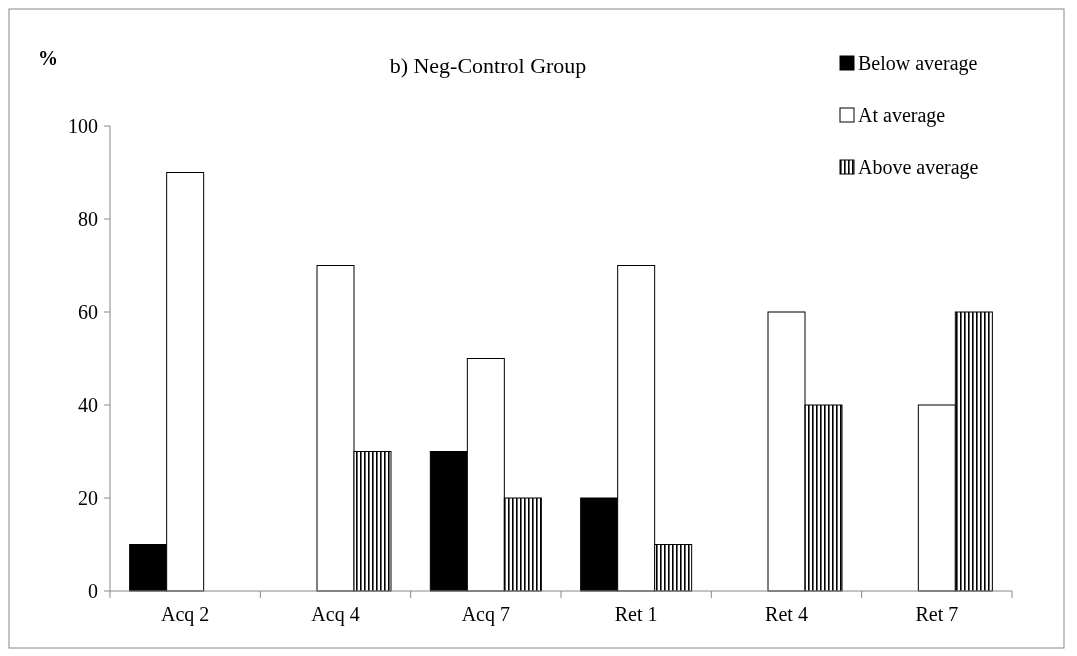 The height and width of the screenshot is (656, 1077). What do you see at coordinates (786, 614) in the screenshot?
I see `x-tick-label: Ret 4` at bounding box center [786, 614].